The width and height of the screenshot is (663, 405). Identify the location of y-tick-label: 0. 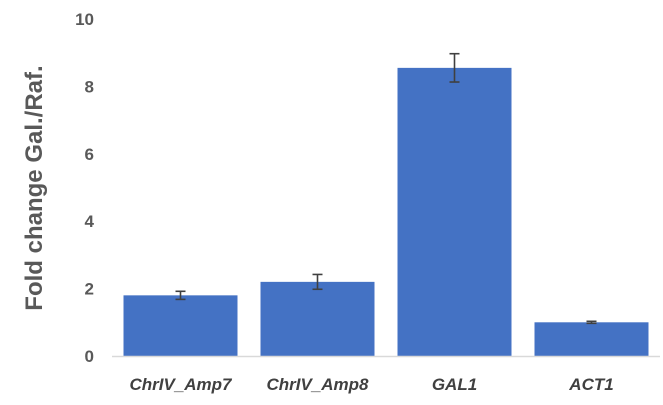
(89, 356).